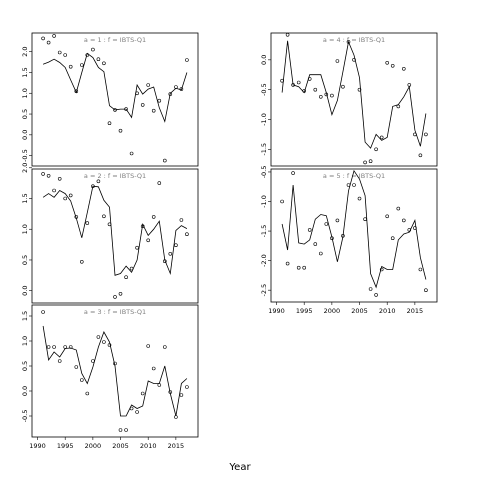  What do you see at coordinates (354, 40) in the screenshot?
I see `panel-label: a = 4 : f = IBTS-Q1` at bounding box center [354, 40].